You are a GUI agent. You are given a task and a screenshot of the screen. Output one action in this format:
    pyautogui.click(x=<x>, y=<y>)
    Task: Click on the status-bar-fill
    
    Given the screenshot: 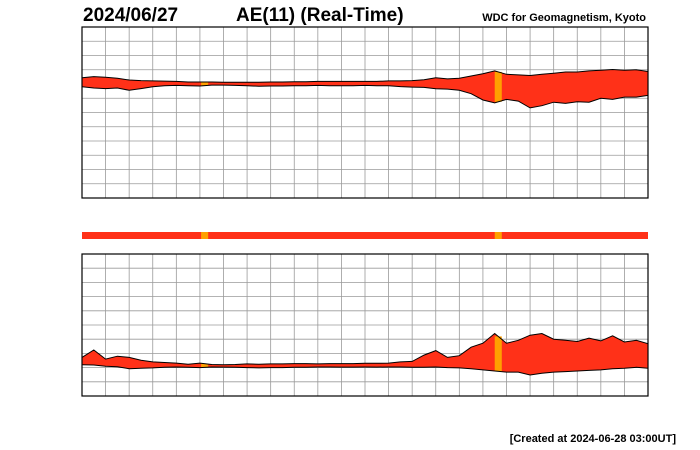 What is the action you would take?
    pyautogui.click(x=365, y=235)
    